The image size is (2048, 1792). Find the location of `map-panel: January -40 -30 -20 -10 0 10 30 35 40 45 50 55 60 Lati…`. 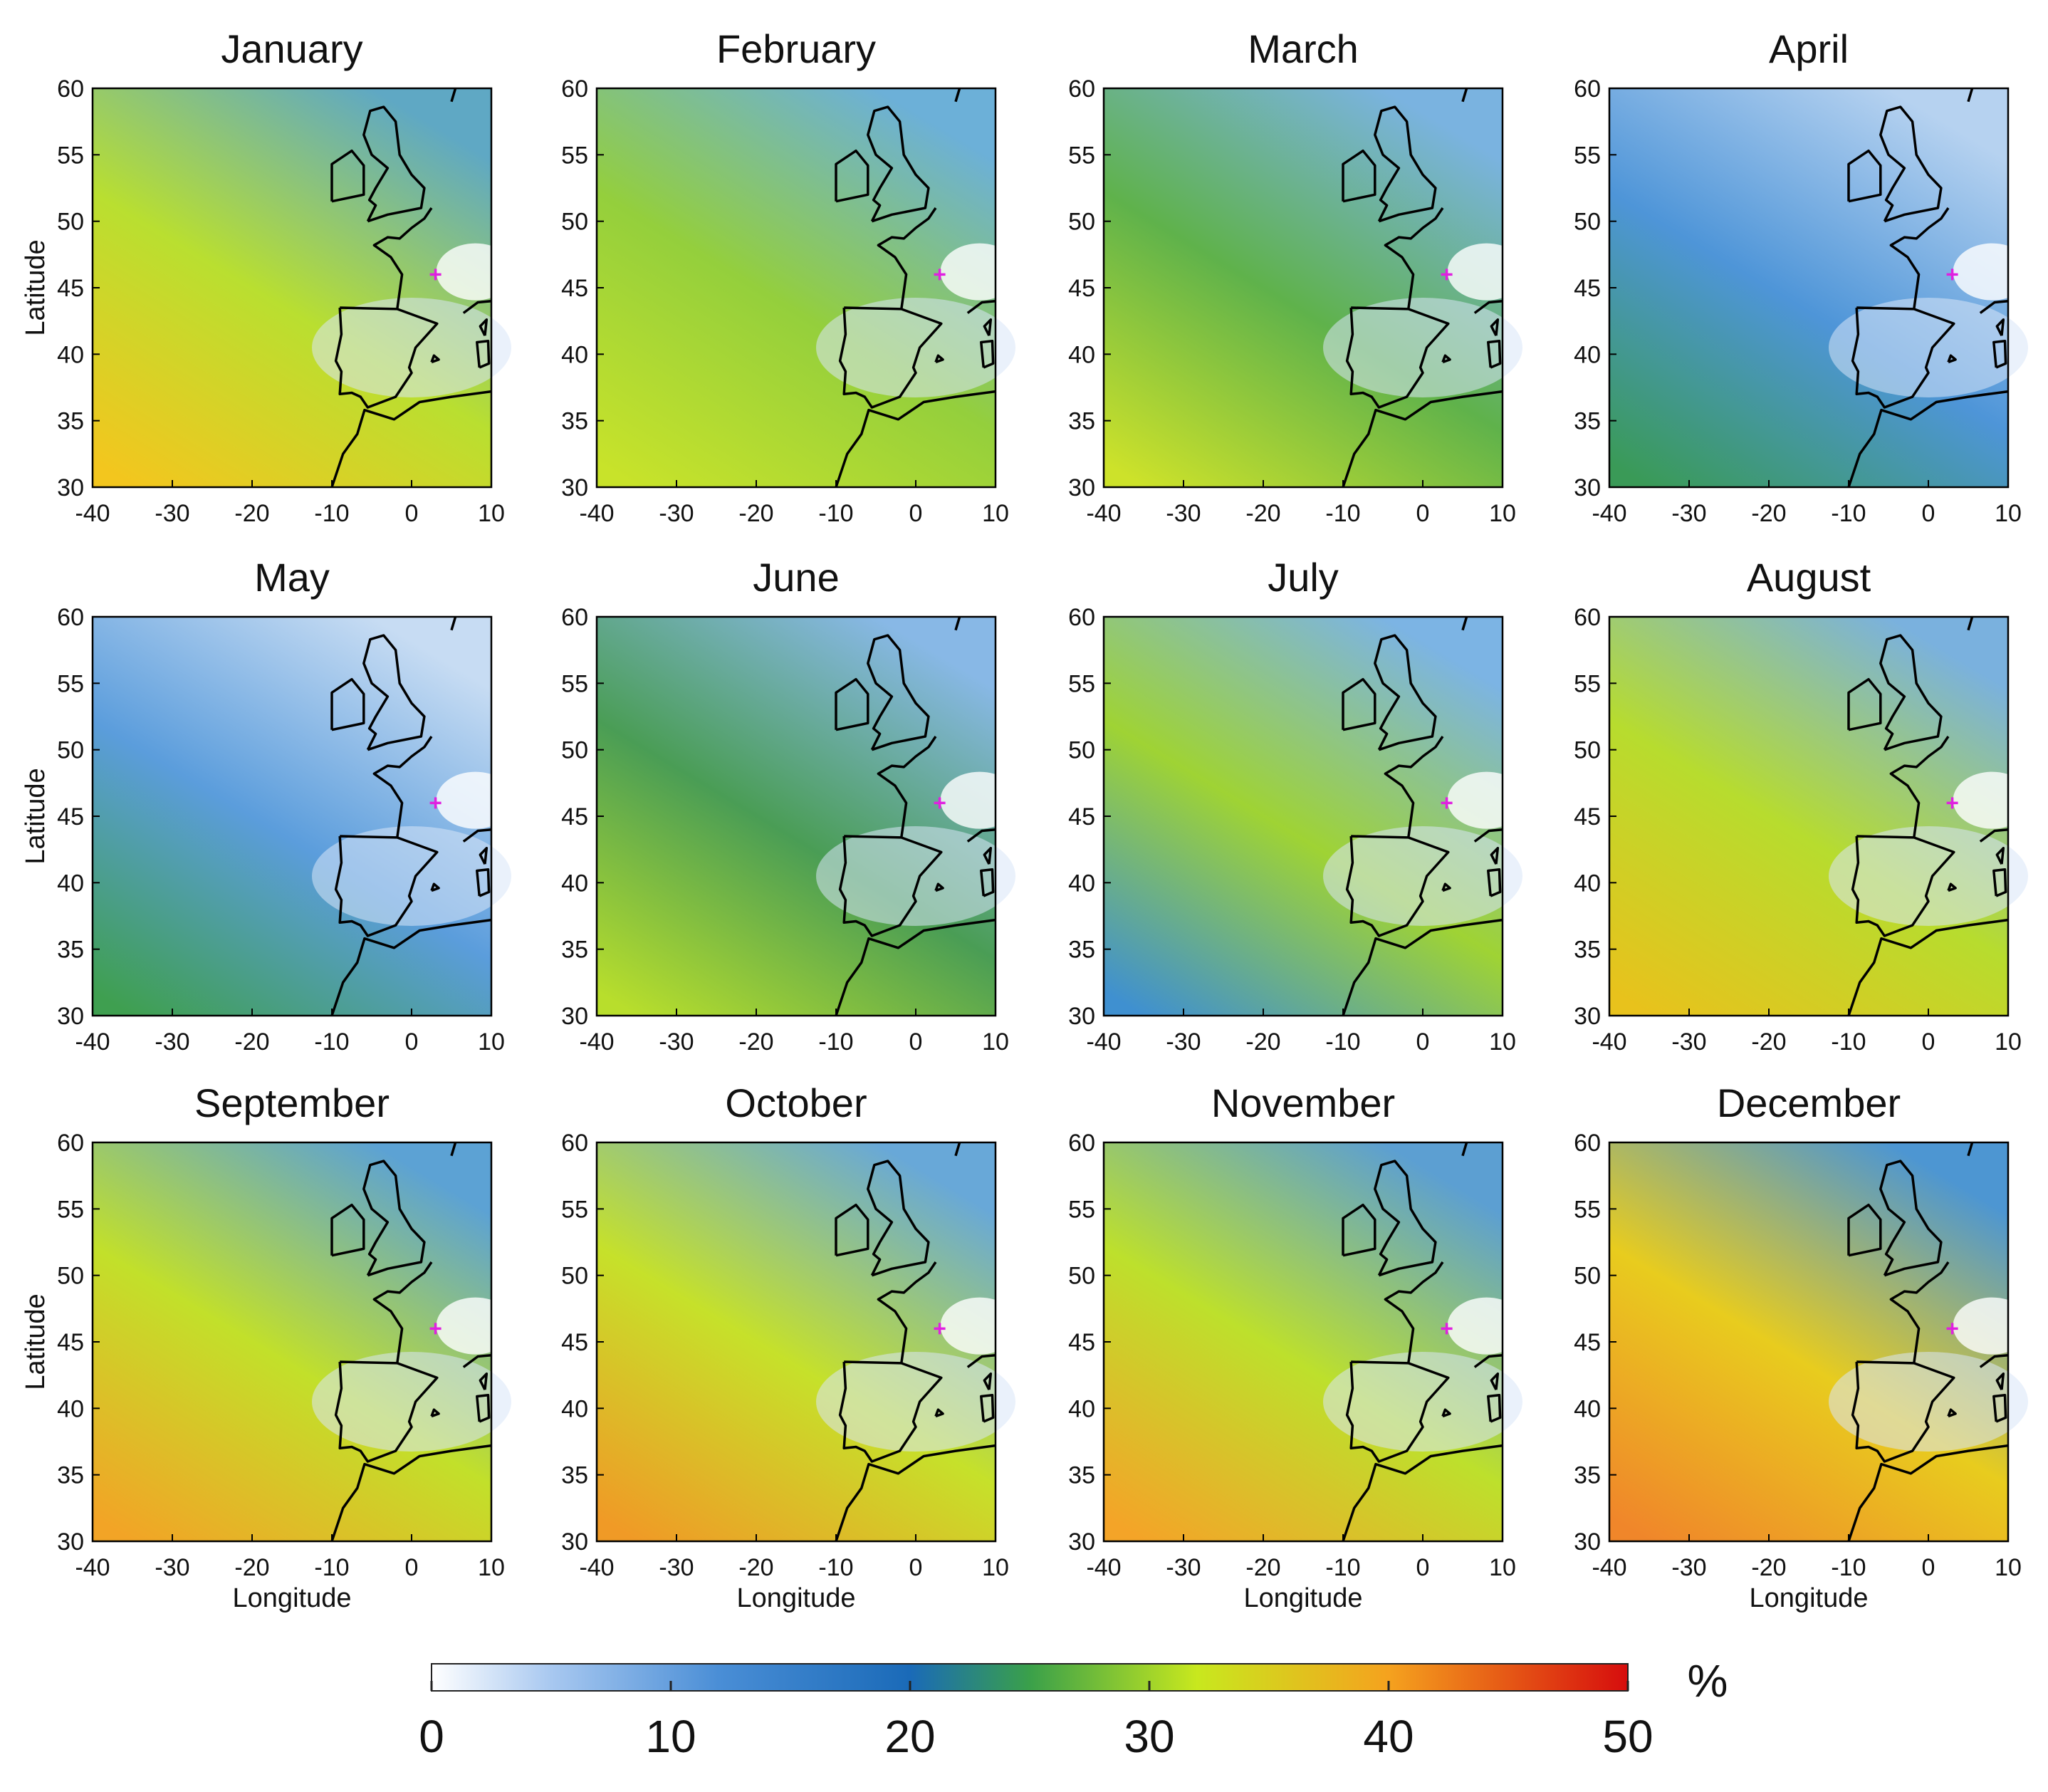

map-panel: January -40 -30 -20 -10 0 10 30 35 40 45 50 55 60 Lati… is located at coordinates (268, 276).